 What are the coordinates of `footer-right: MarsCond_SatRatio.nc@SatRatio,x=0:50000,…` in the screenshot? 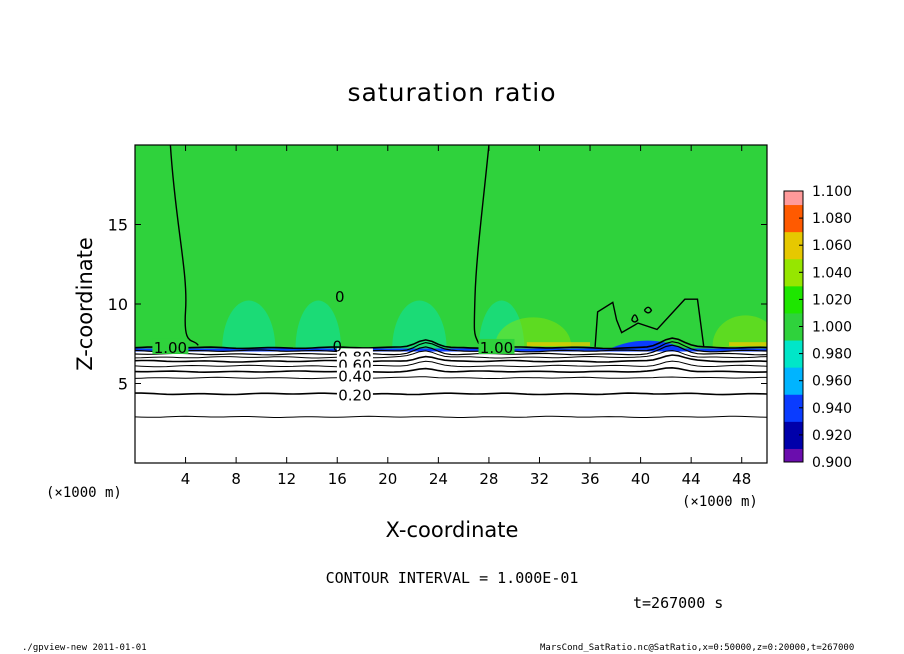 It's located at (697, 648).